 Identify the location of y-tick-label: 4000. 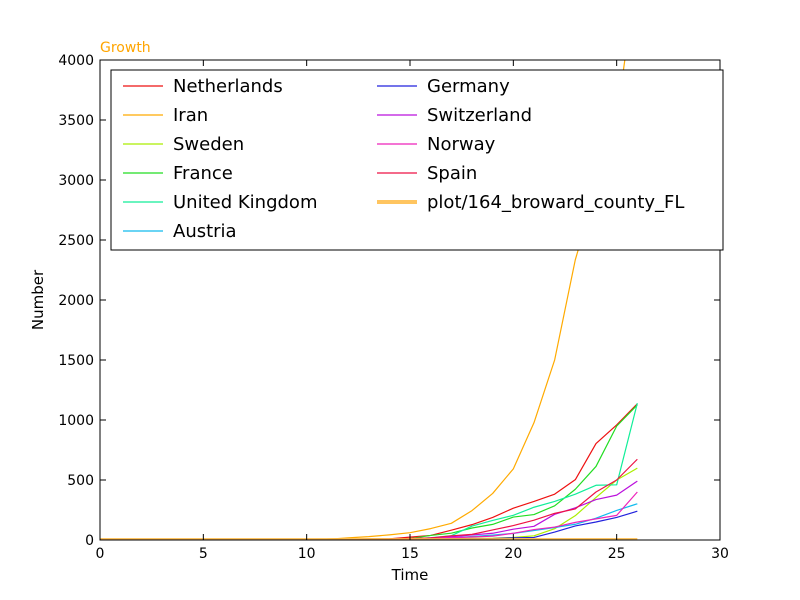
(76, 61).